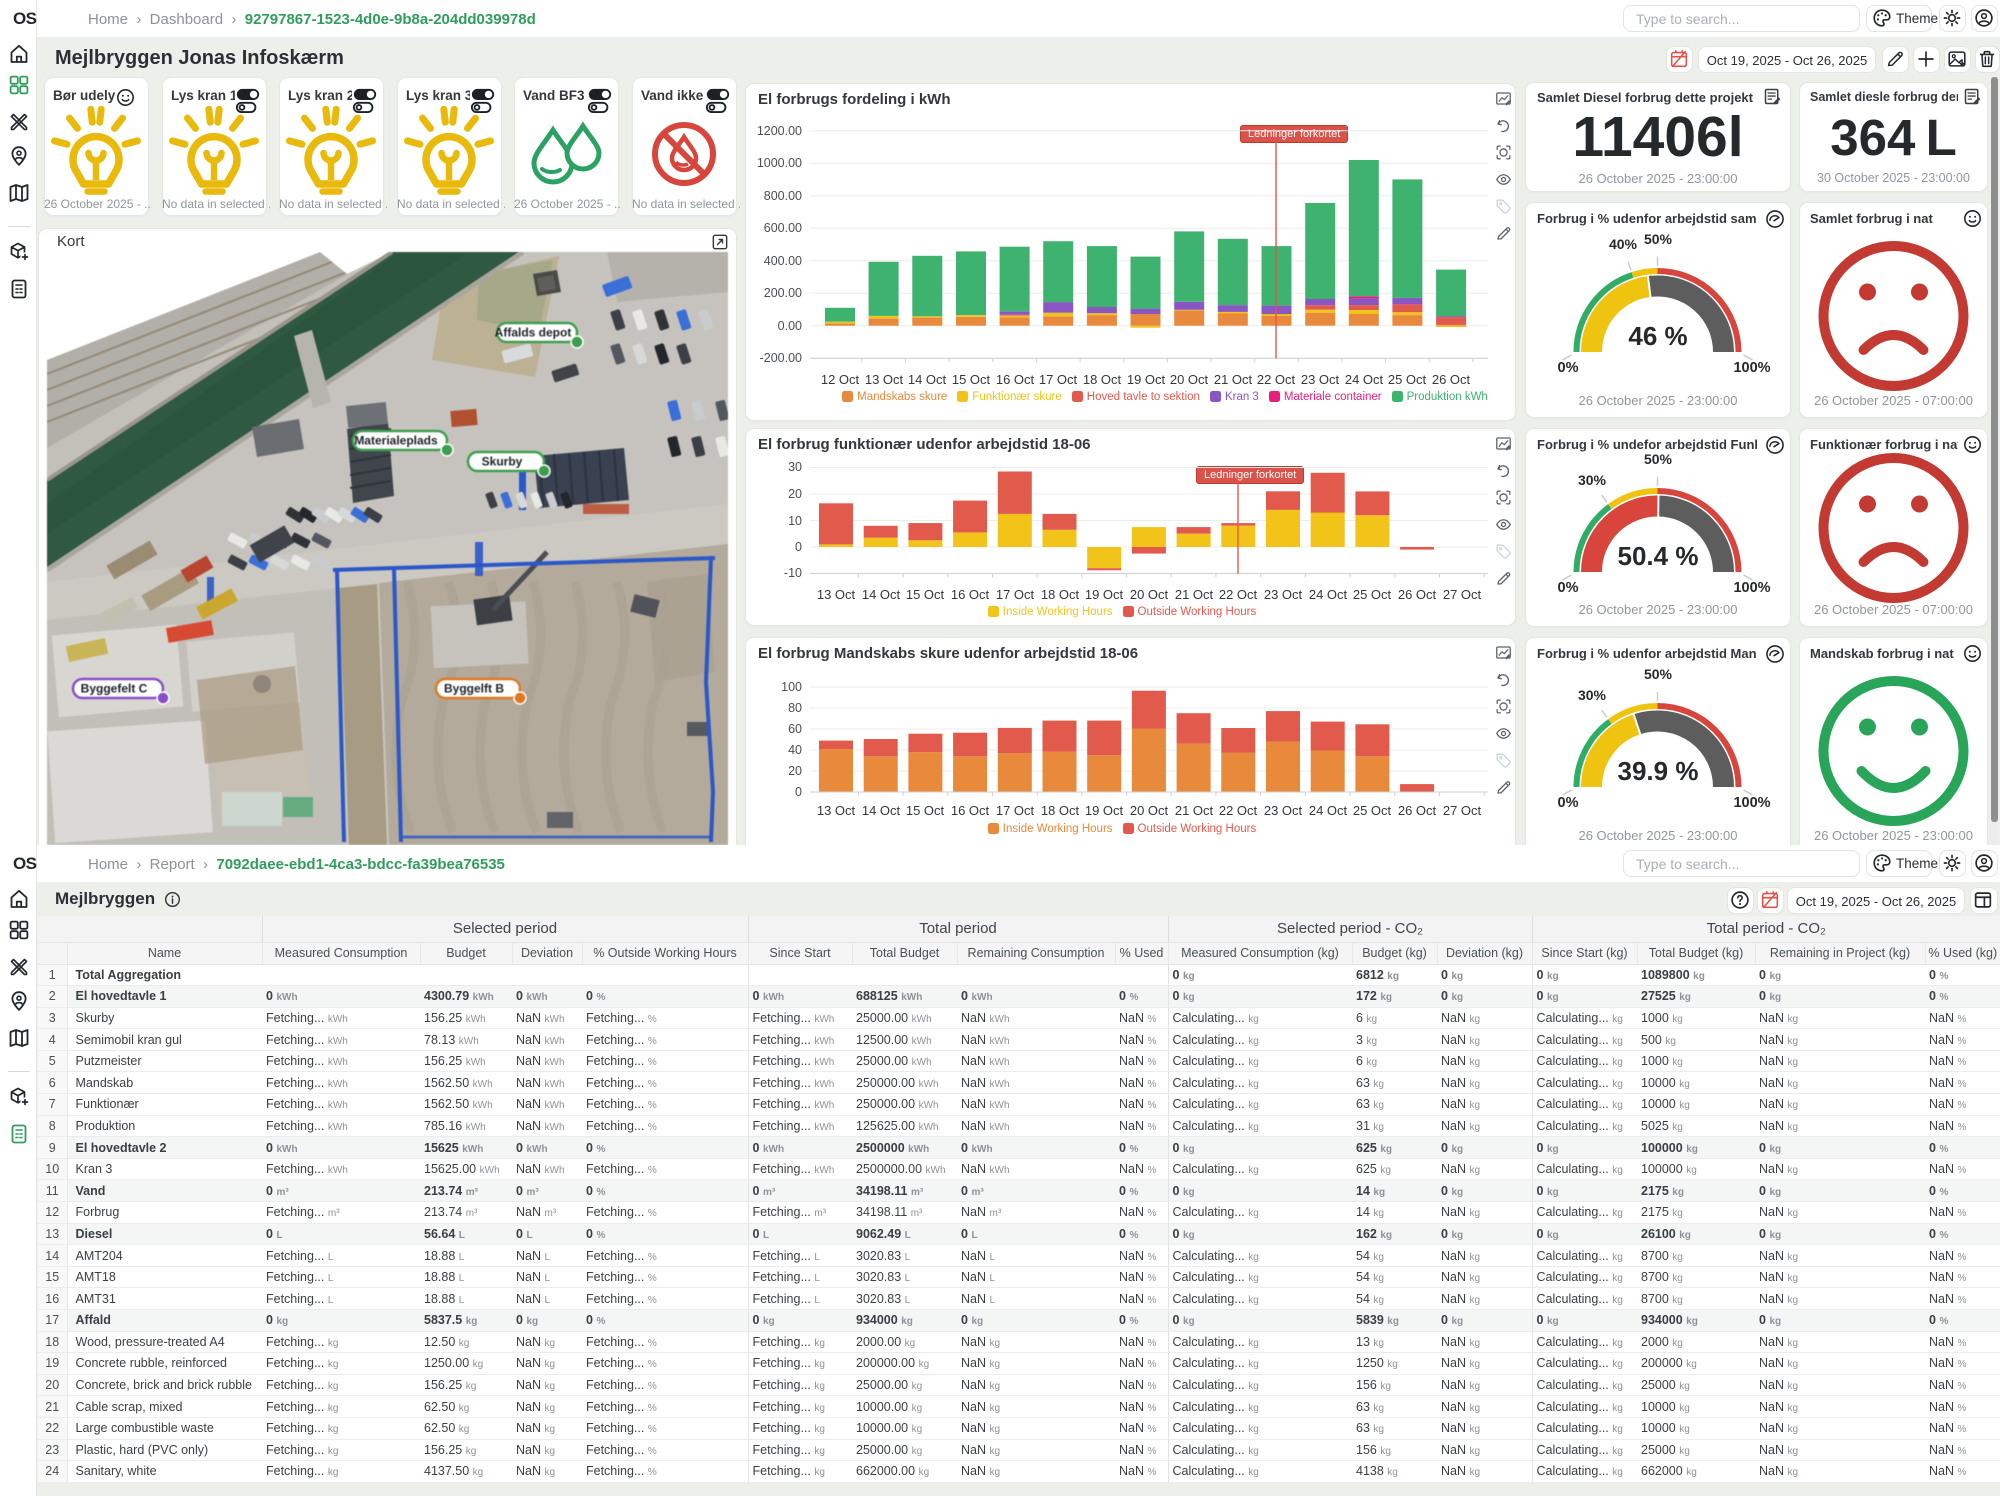 The height and width of the screenshot is (1496, 2000). Describe the element at coordinates (114, 689) in the screenshot. I see `svg-text: Byggefelt C` at that location.